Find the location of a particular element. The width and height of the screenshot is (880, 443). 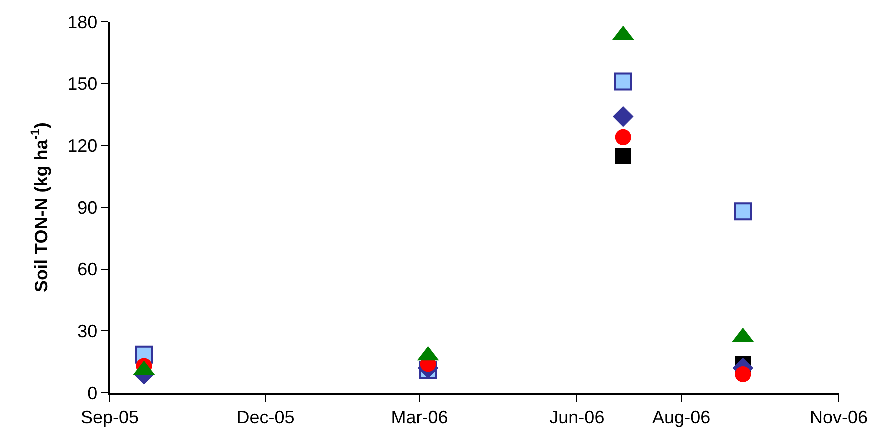

y-tick-label: 30 is located at coordinates (88, 331).